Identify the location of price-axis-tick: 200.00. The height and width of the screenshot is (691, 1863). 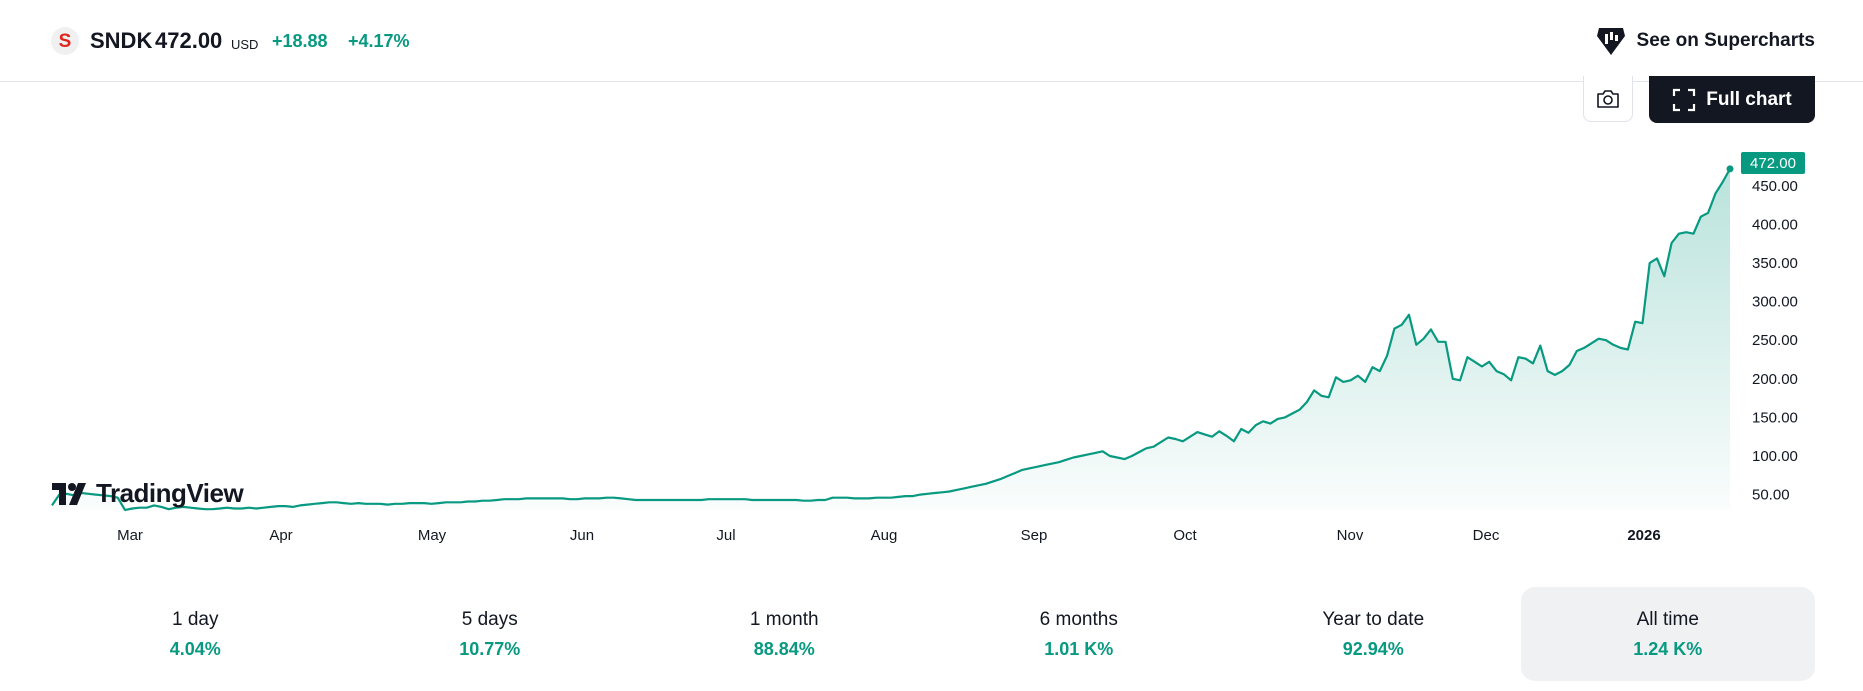
(1775, 379).